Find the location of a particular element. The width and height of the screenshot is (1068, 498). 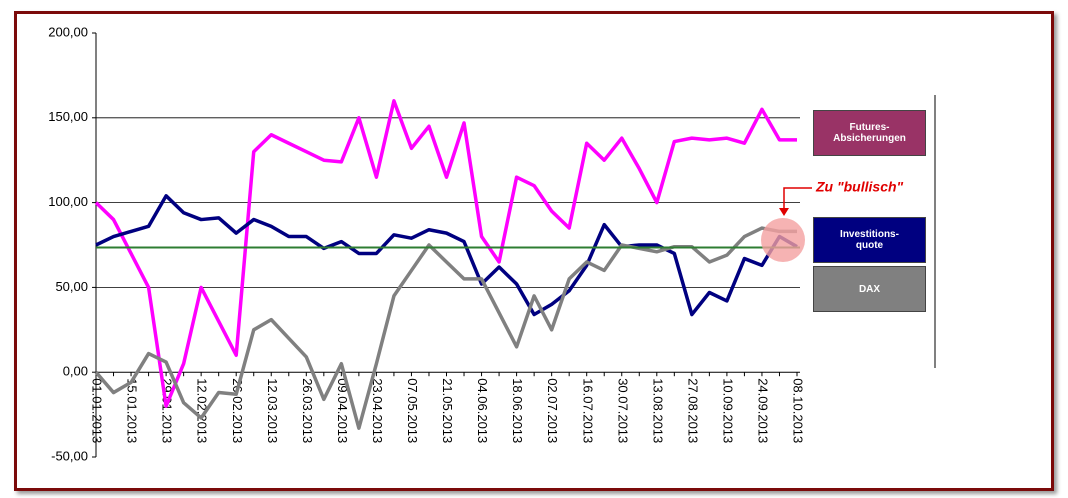

y-tick-label: 150,00 is located at coordinates (68, 116).